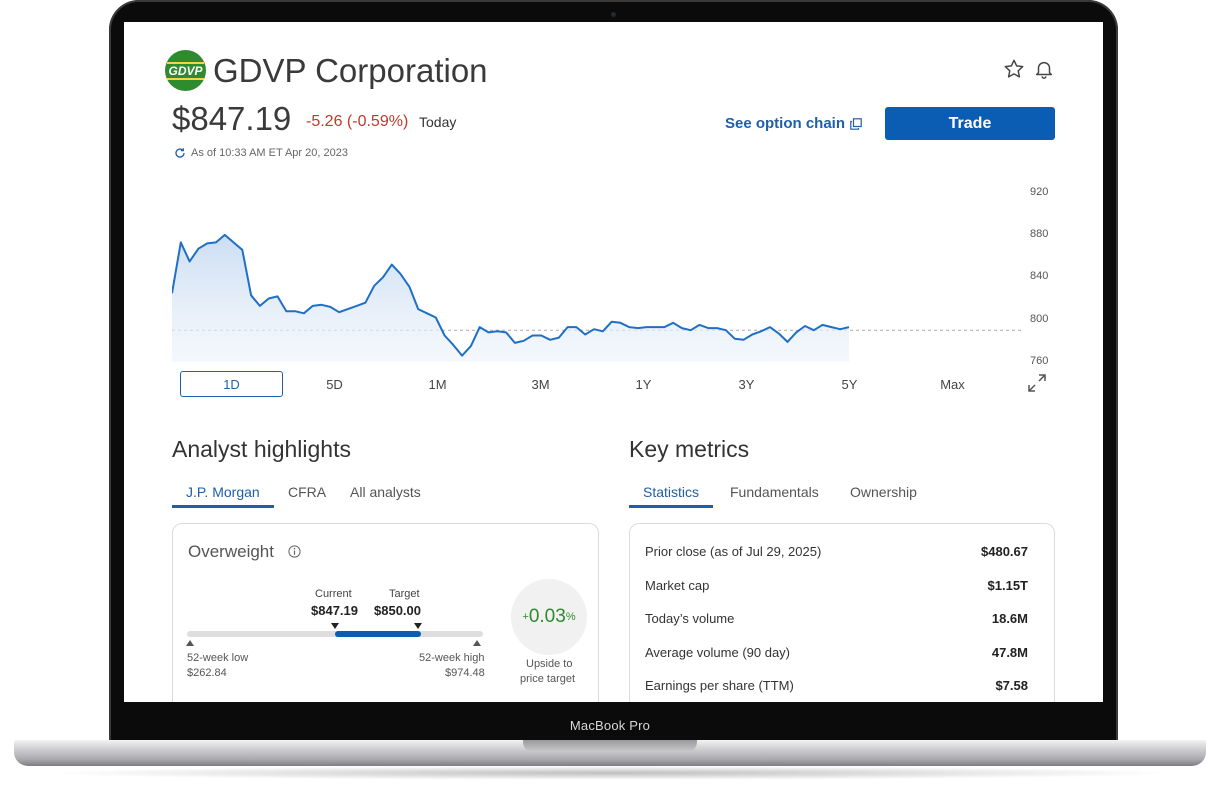 This screenshot has width=1220, height=800. Describe the element at coordinates (540, 384) in the screenshot. I see `range-3m: 3M` at that location.